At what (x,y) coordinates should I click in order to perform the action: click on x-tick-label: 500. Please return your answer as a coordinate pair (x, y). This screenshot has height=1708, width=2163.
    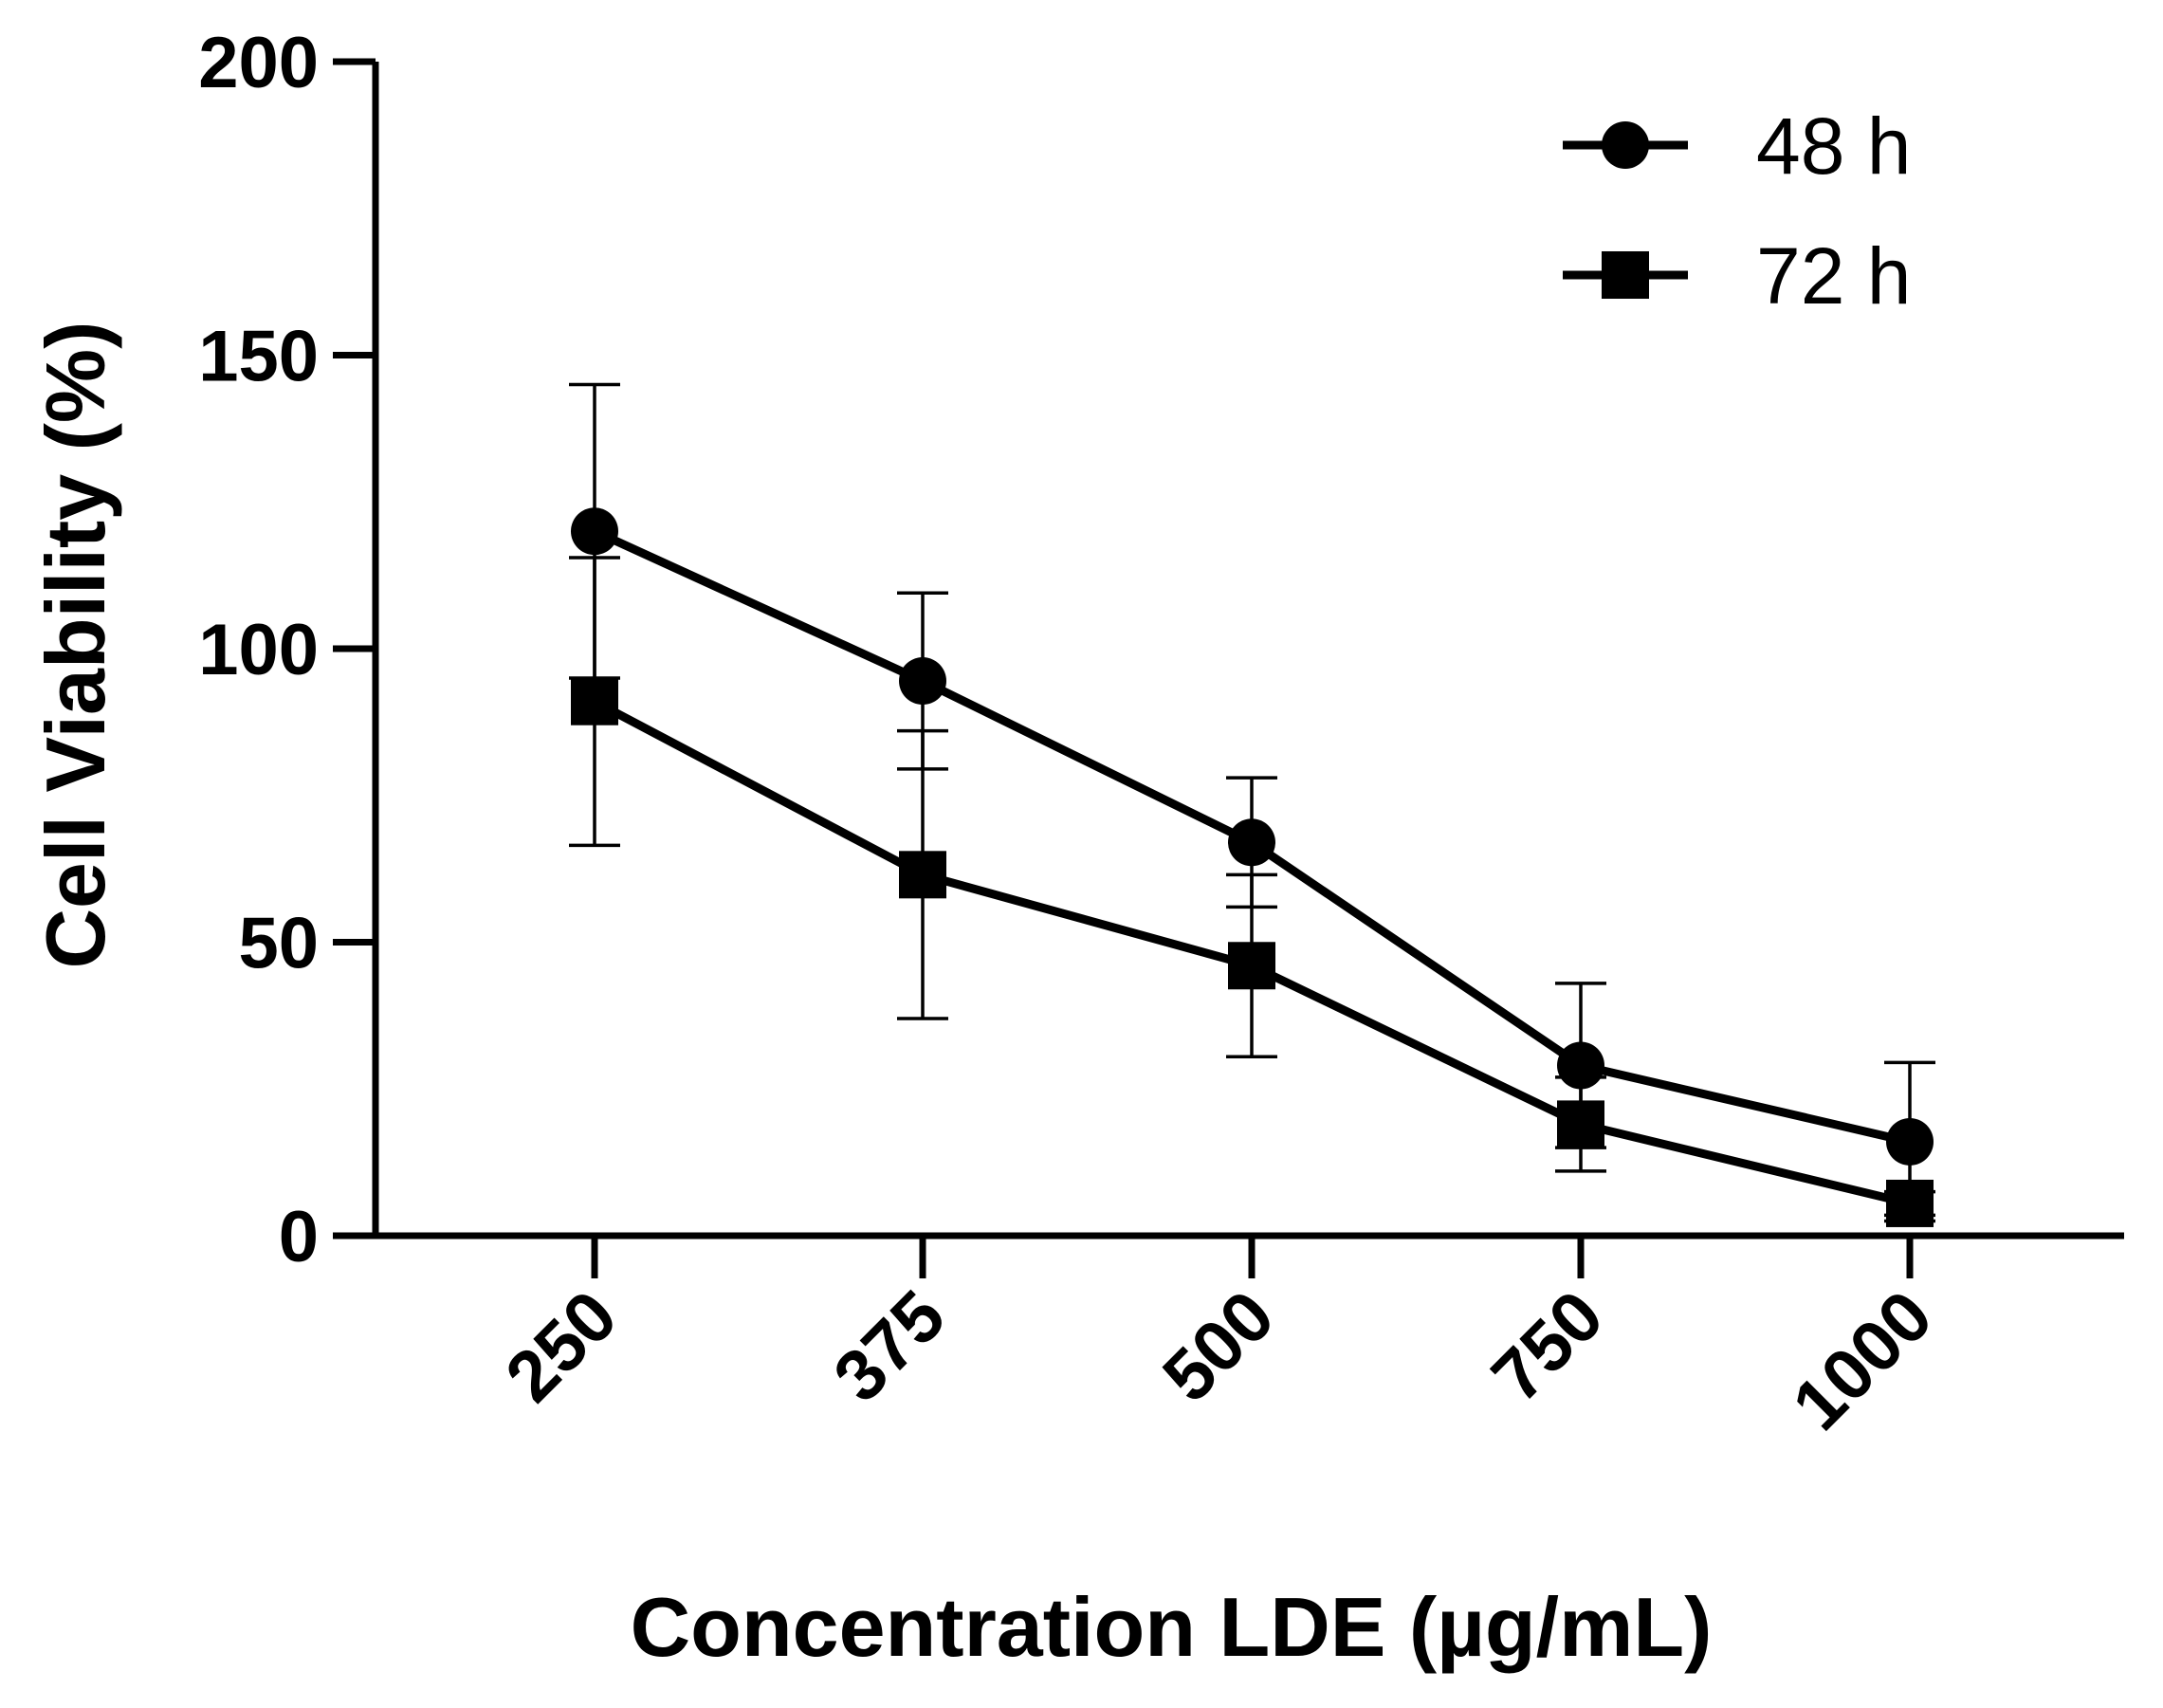
    Looking at the image, I should click on (1218, 1347).